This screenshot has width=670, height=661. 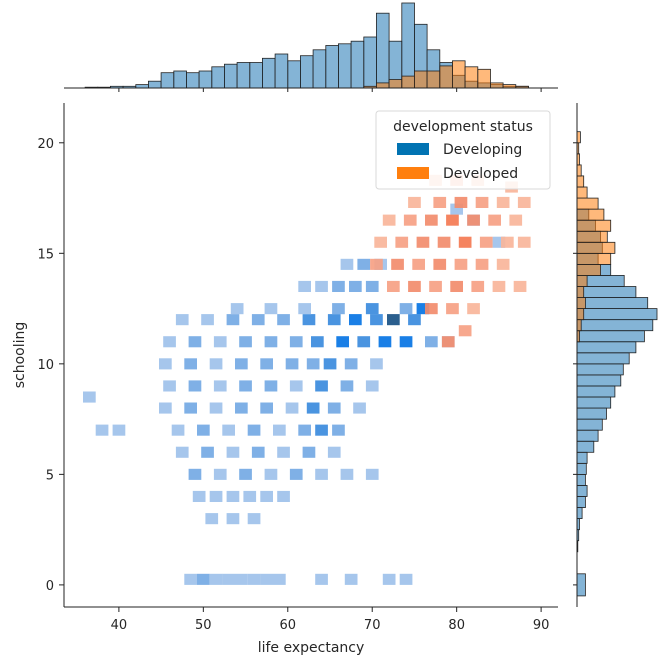 What do you see at coordinates (372, 625) in the screenshot?
I see `x-tick-label: 70` at bounding box center [372, 625].